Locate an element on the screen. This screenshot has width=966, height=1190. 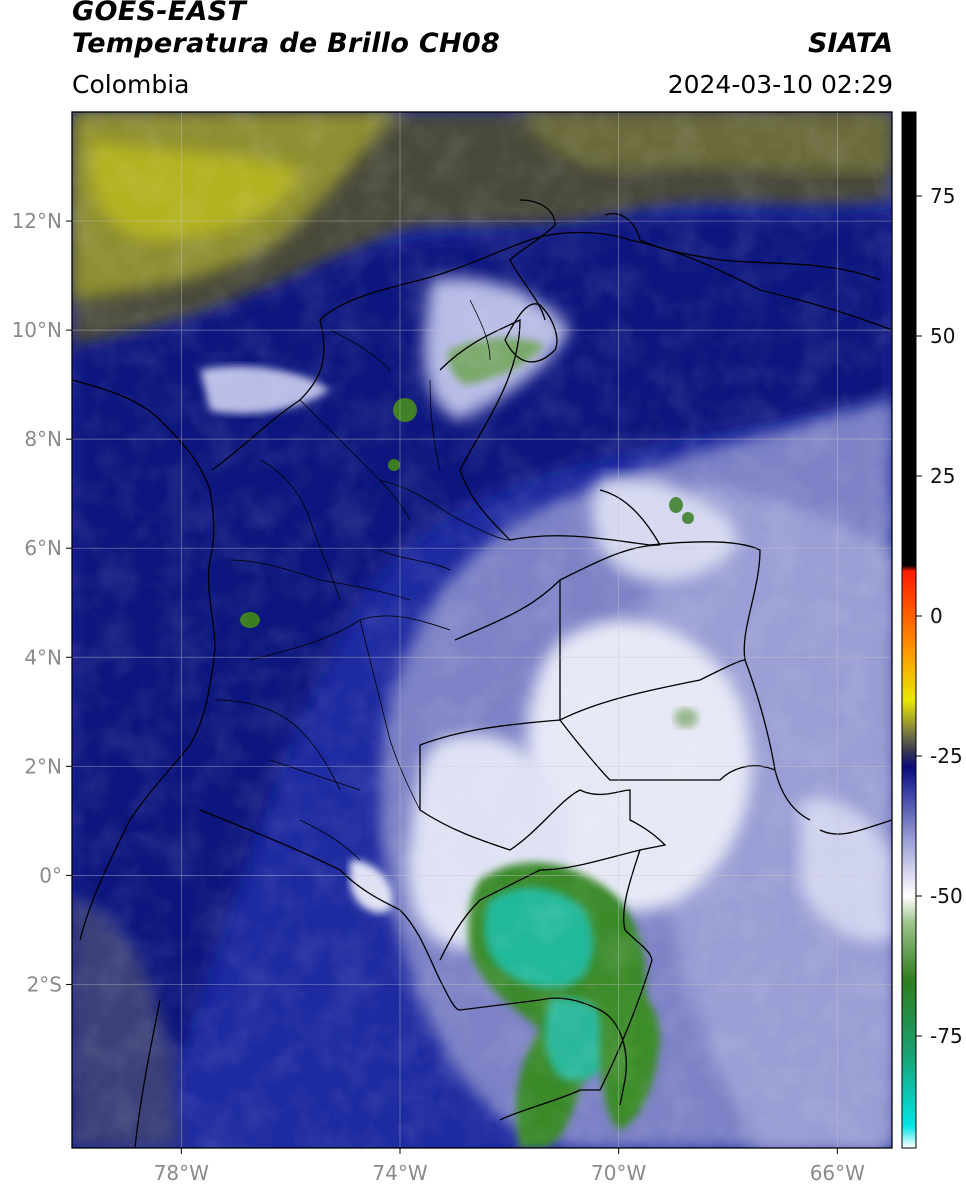
region-label: Colombia is located at coordinates (131, 84).